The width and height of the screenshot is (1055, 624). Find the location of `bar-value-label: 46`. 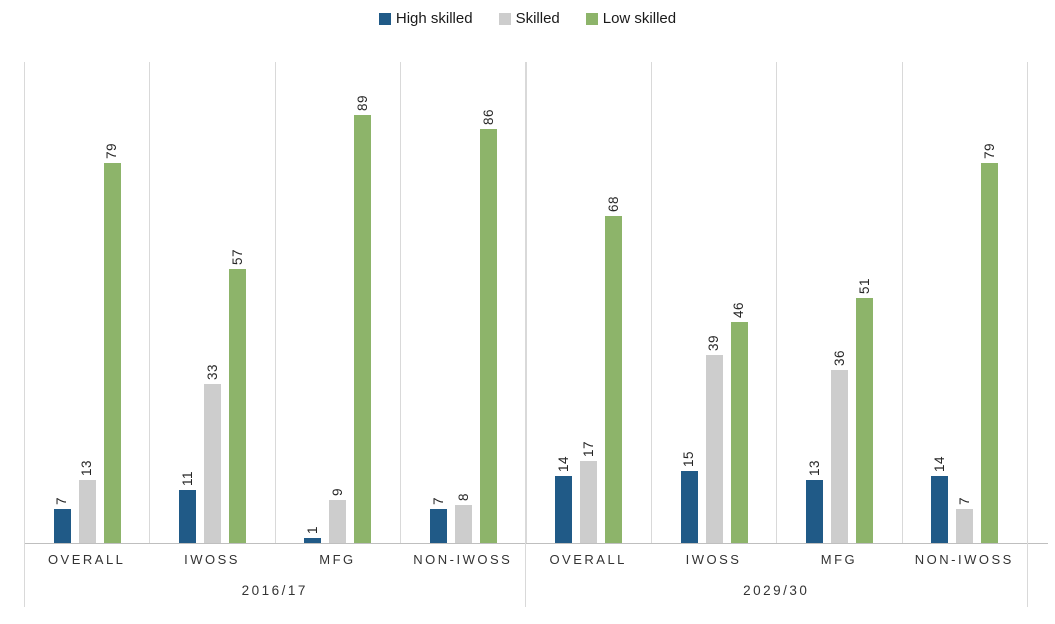

bar-value-label: 46 is located at coordinates (739, 309).